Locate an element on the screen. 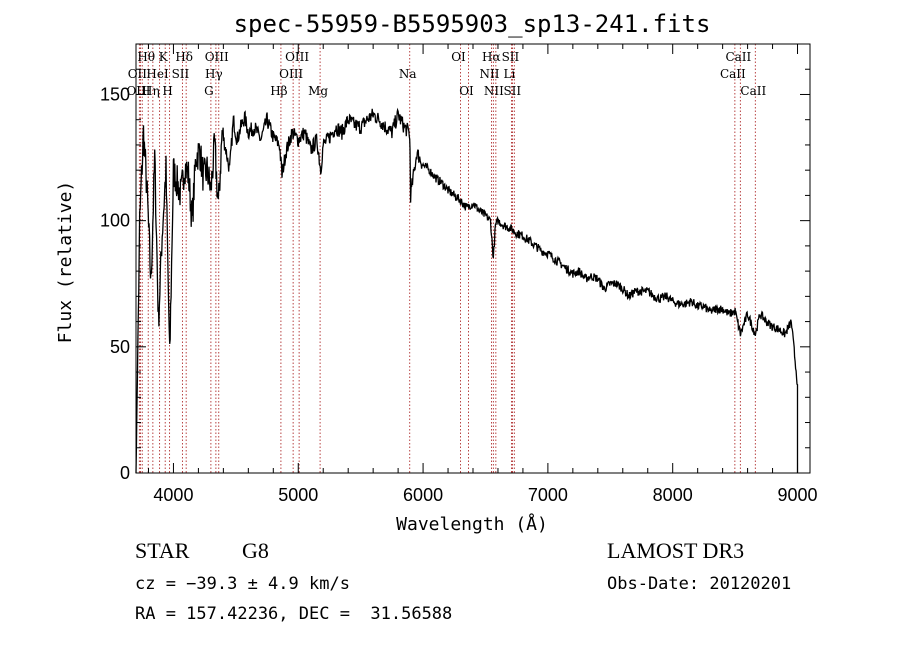 The width and height of the screenshot is (900, 649). chart-title: spec-55959-B5595903_sp13-241.fits is located at coordinates (472, 24).